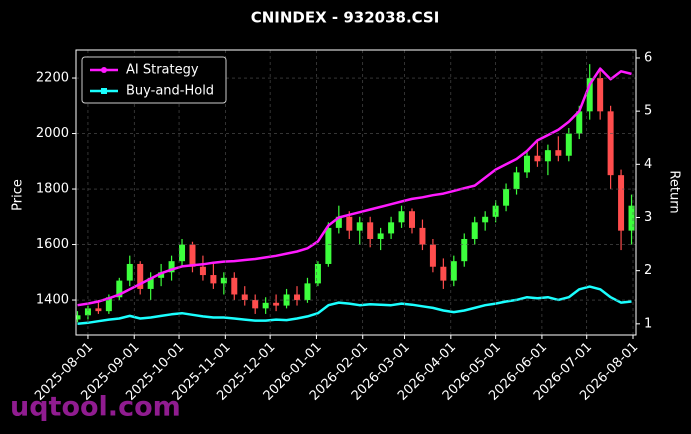 The width and height of the screenshot is (691, 434). I want to click on y-axis-label: Price, so click(18, 195).